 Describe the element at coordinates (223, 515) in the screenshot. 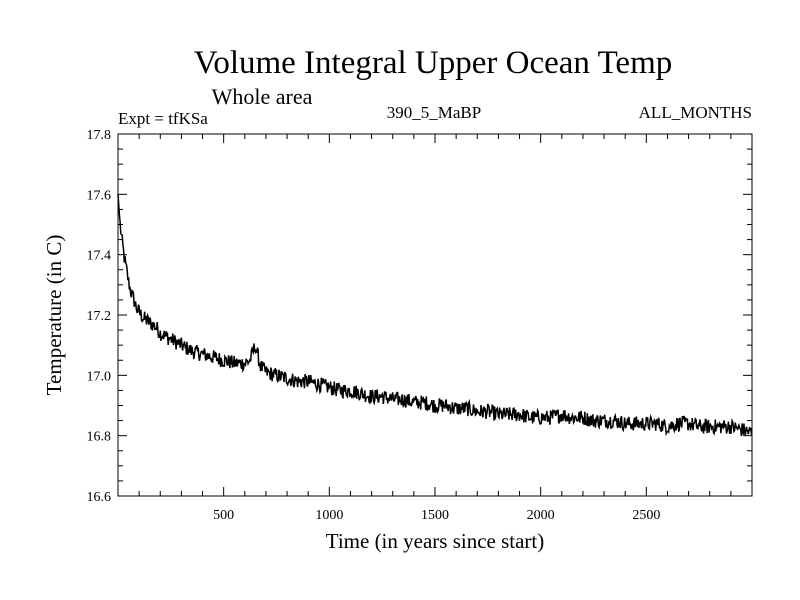

I see `x-tick-label: 500` at that location.